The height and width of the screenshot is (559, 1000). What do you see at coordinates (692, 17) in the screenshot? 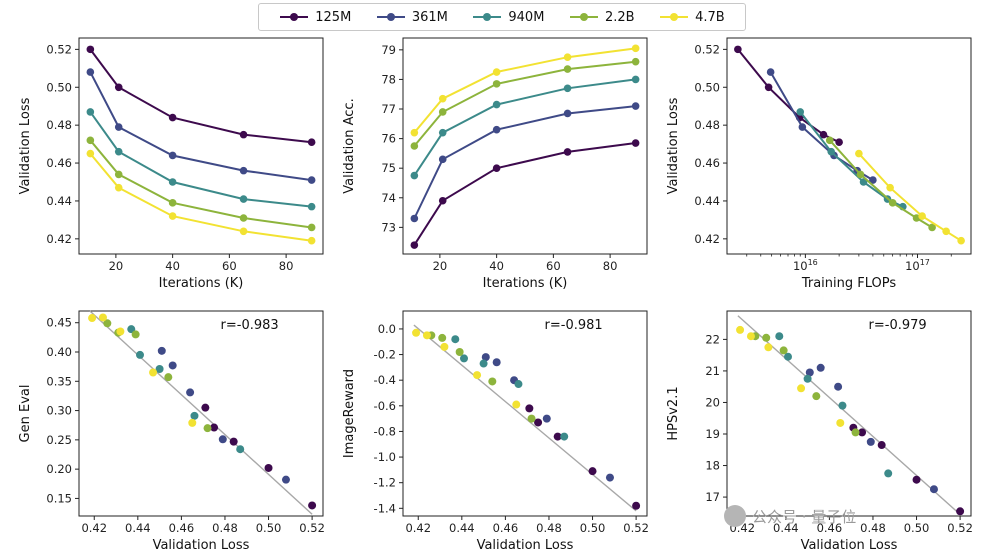
I see `legend-item-4-7b: 4.7B` at bounding box center [692, 17].